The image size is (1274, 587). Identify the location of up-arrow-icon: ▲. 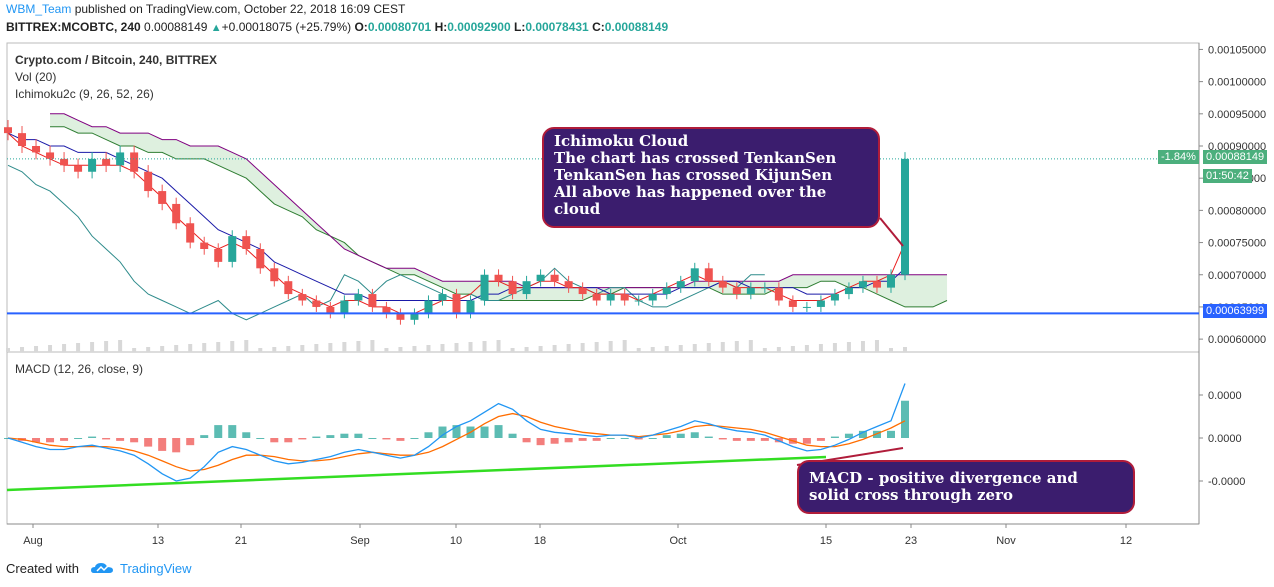
(216, 28).